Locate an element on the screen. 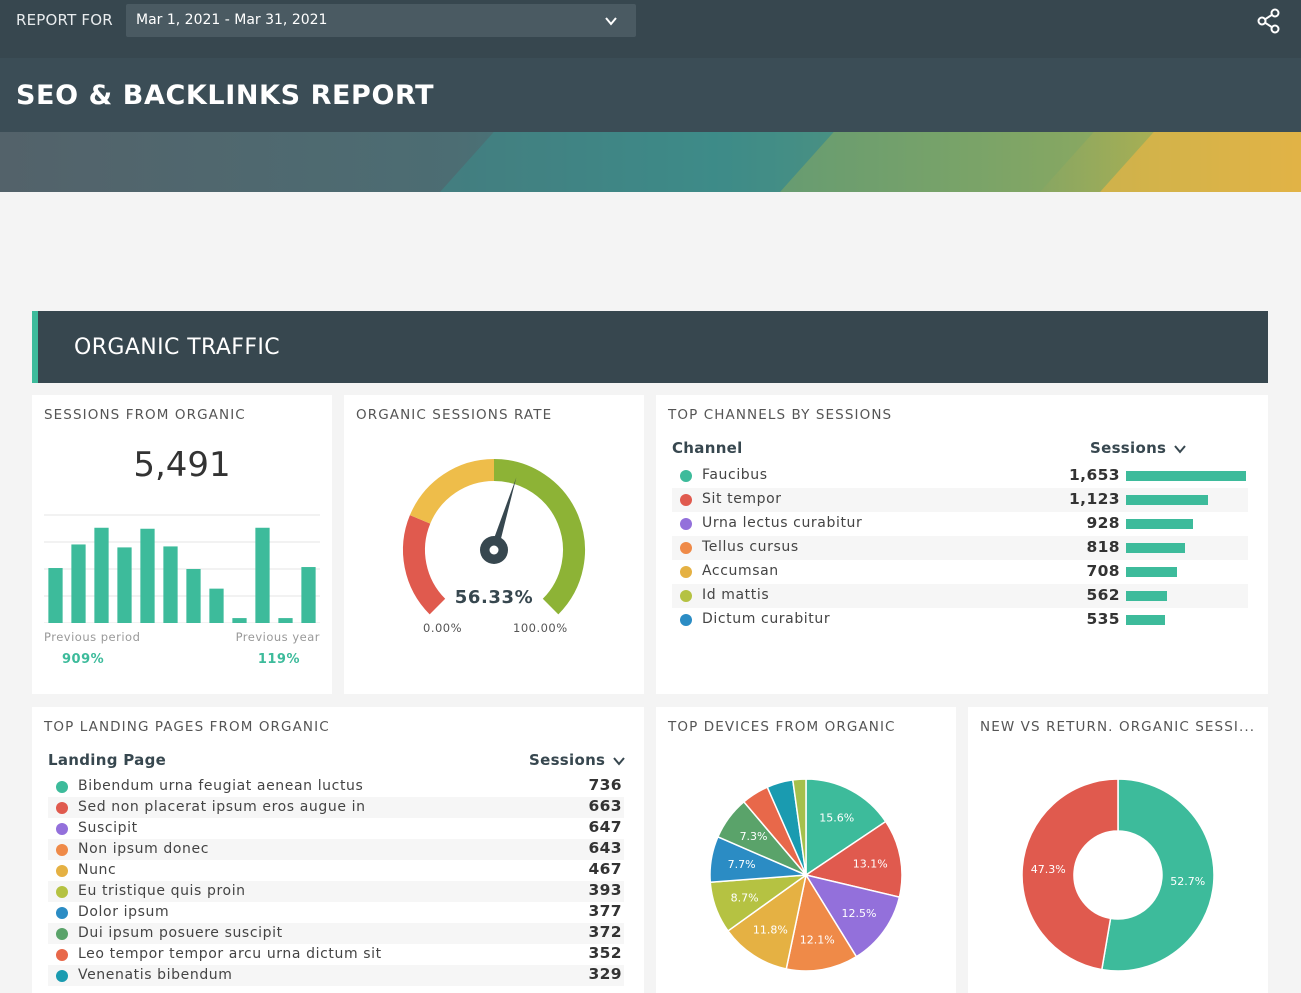 This screenshot has height=993, width=1301. landing-page-label: Venenatis bibendum is located at coordinates (155, 975).